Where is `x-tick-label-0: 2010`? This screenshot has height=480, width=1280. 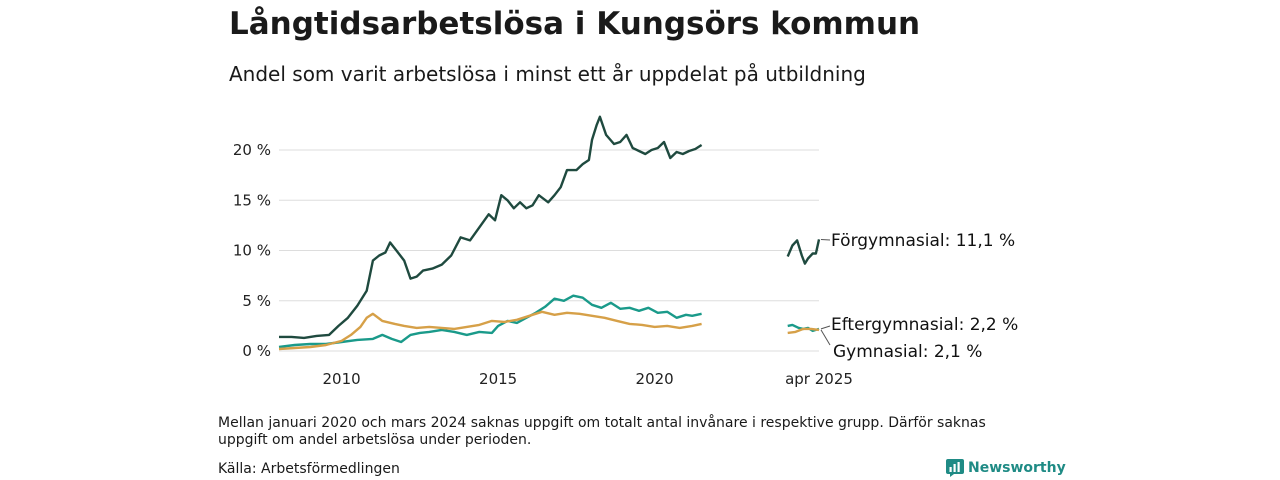 x-tick-label-0: 2010 is located at coordinates (342, 379).